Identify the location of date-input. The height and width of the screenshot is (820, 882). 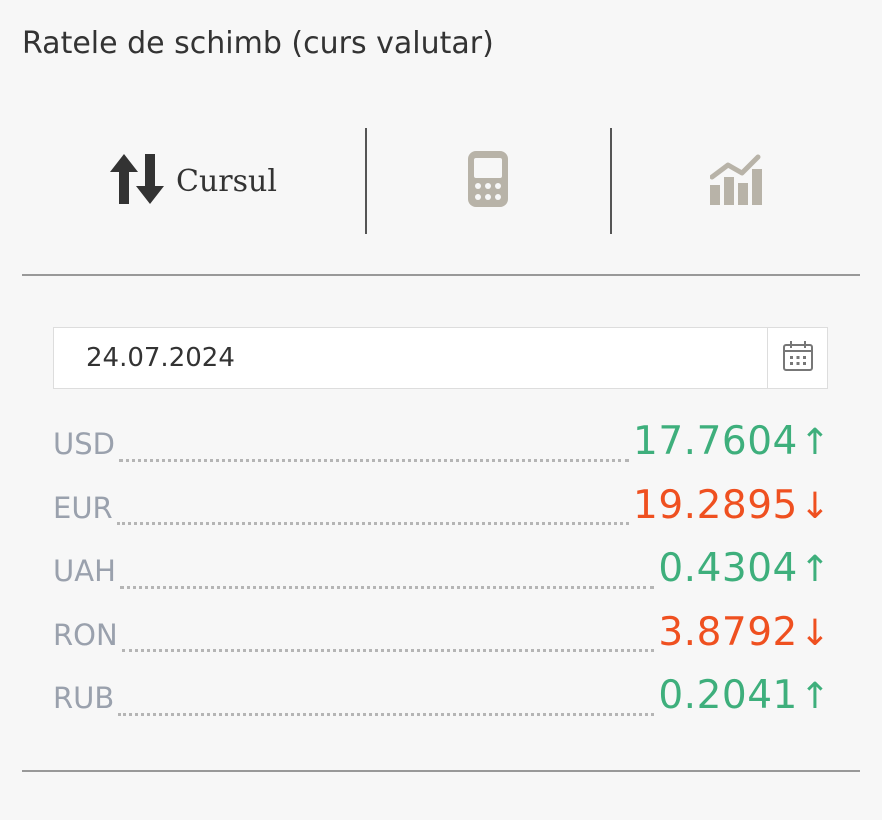
(411, 358).